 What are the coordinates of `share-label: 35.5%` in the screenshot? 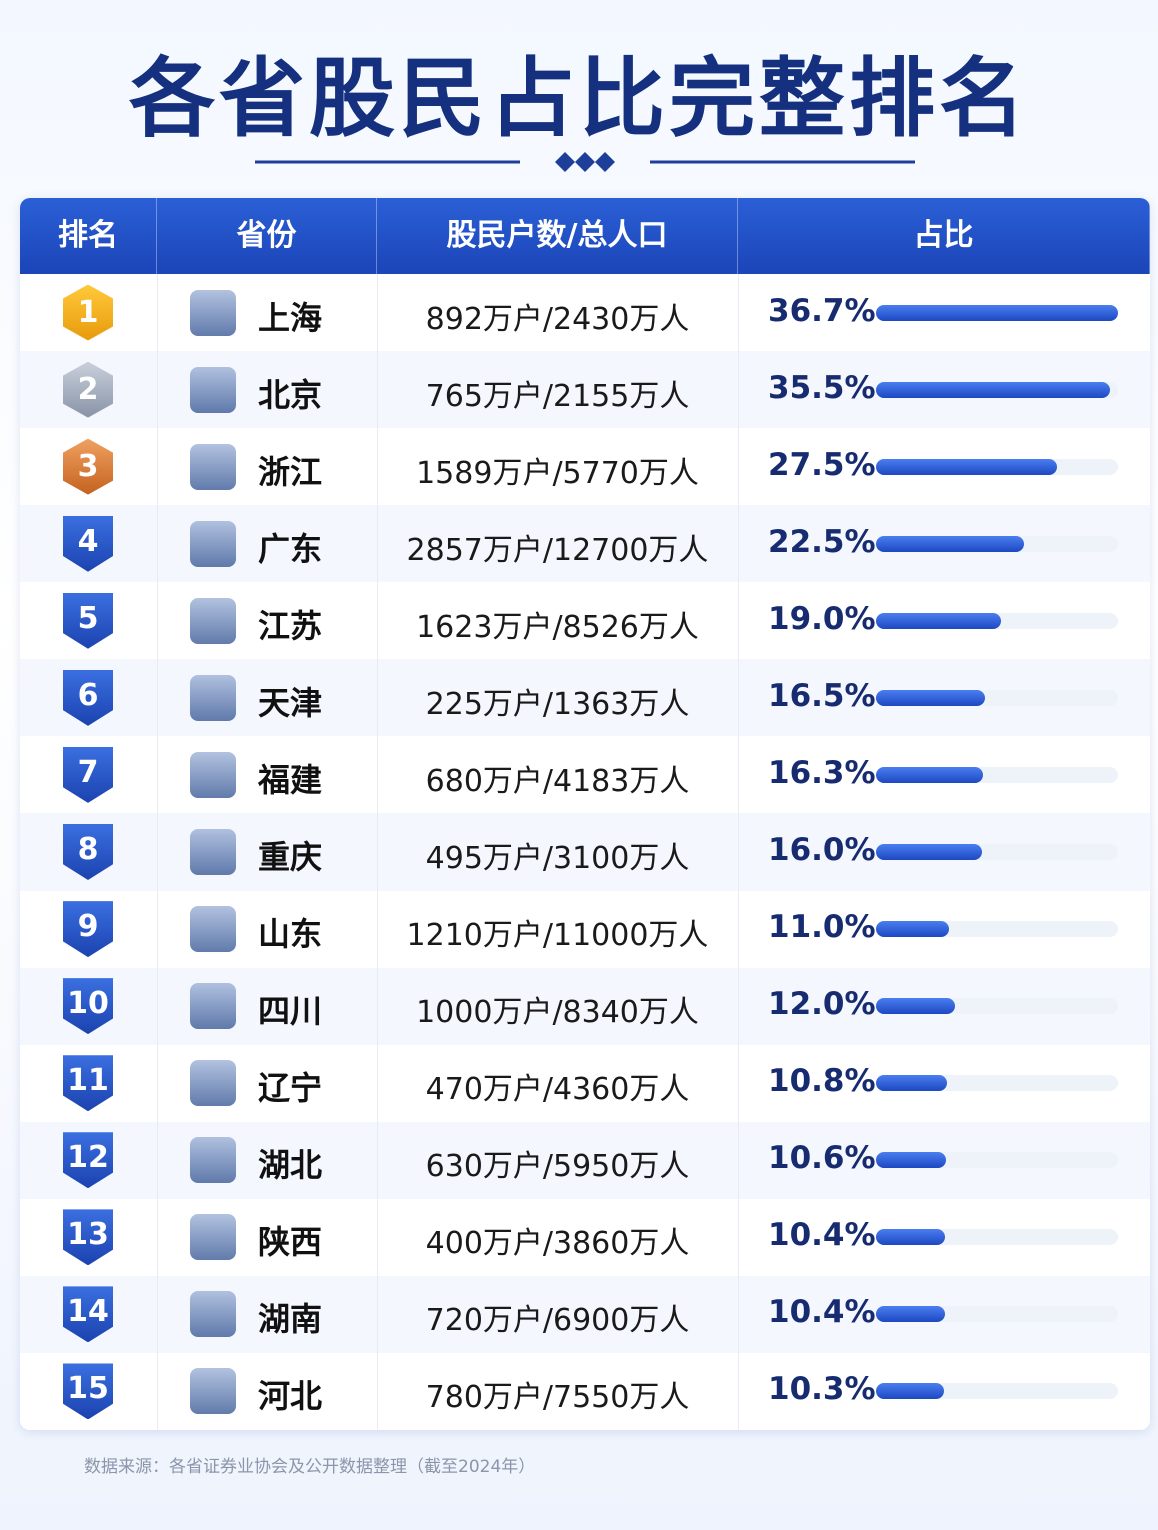 It's located at (822, 387).